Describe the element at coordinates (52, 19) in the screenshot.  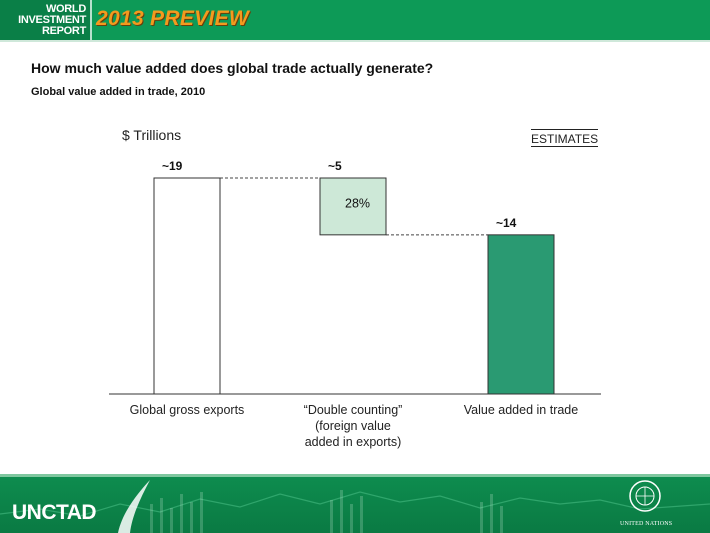
I see `logo-line-2: INVESTMENT` at that location.